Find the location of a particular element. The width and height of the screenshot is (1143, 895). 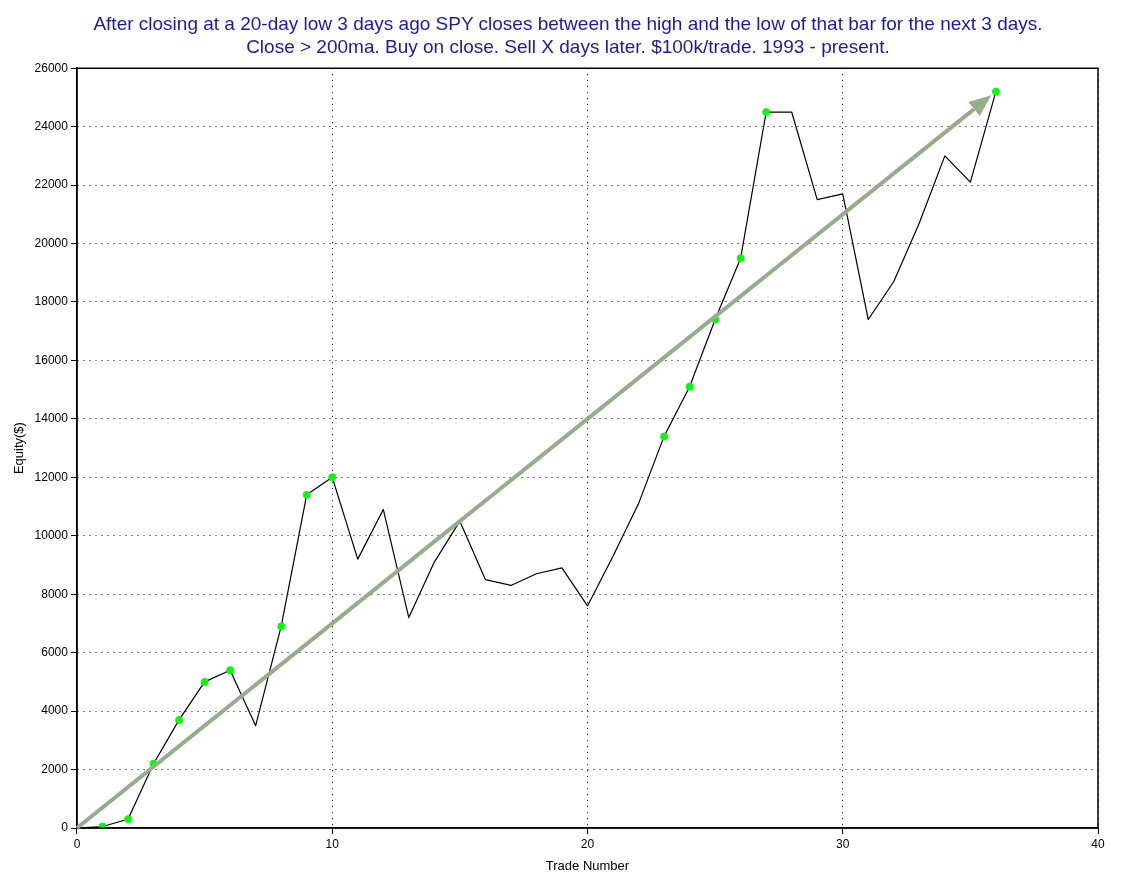

y-tick-label: 4000 is located at coordinates (55, 710).